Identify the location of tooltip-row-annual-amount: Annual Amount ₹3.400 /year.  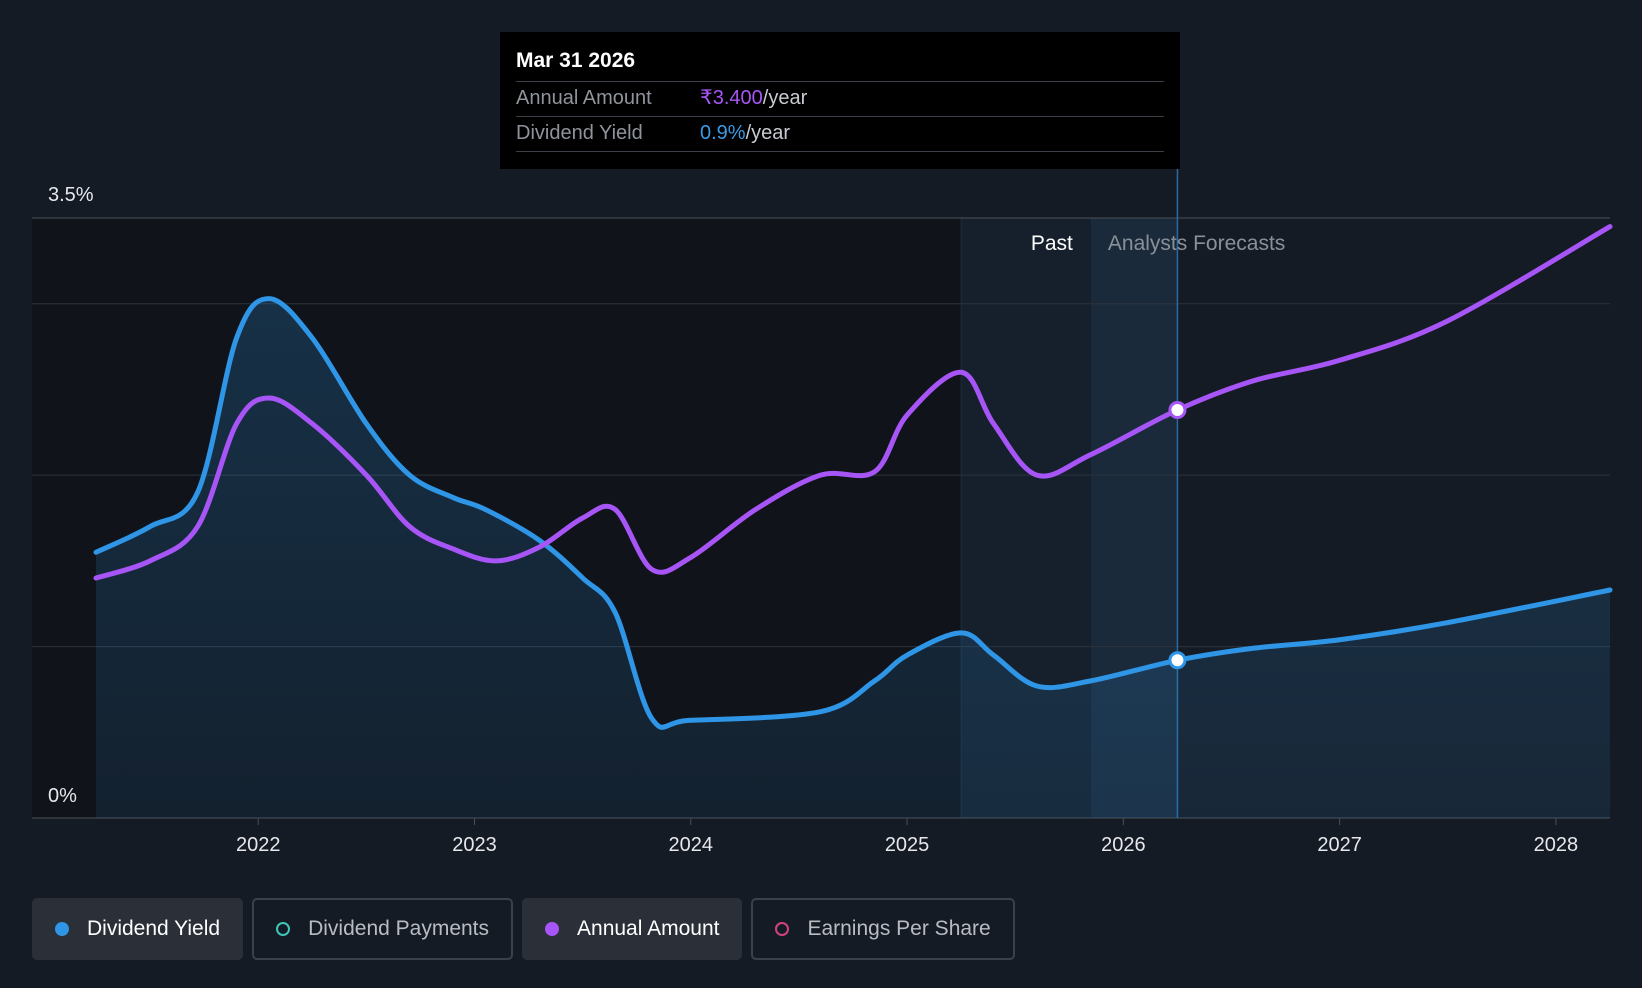
(840, 99).